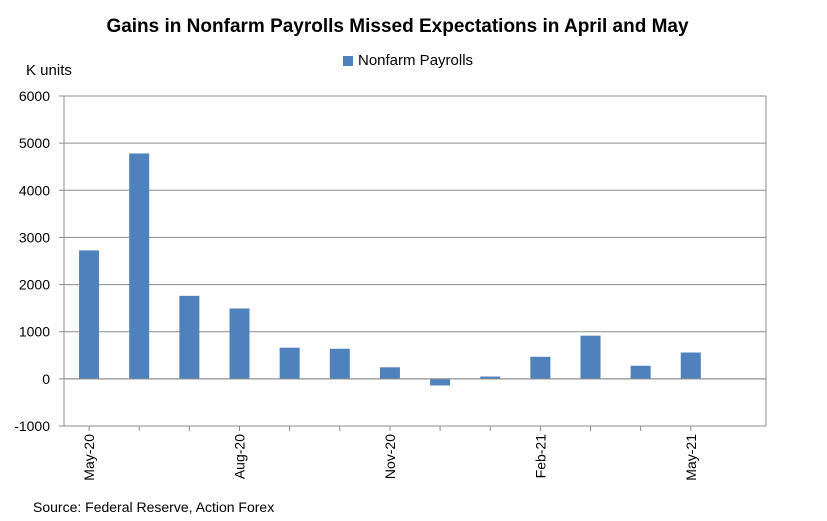 This screenshot has width=827, height=521. What do you see at coordinates (34, 237) in the screenshot?
I see `y-tick-label: 3000` at bounding box center [34, 237].